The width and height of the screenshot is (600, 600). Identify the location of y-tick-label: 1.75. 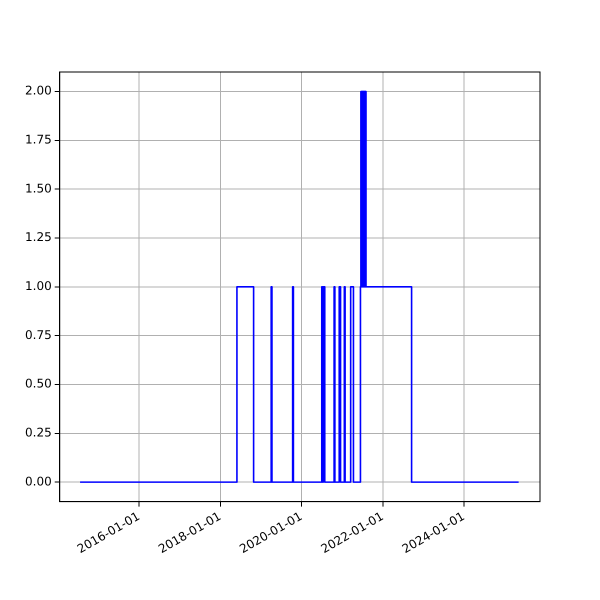
(38, 139).